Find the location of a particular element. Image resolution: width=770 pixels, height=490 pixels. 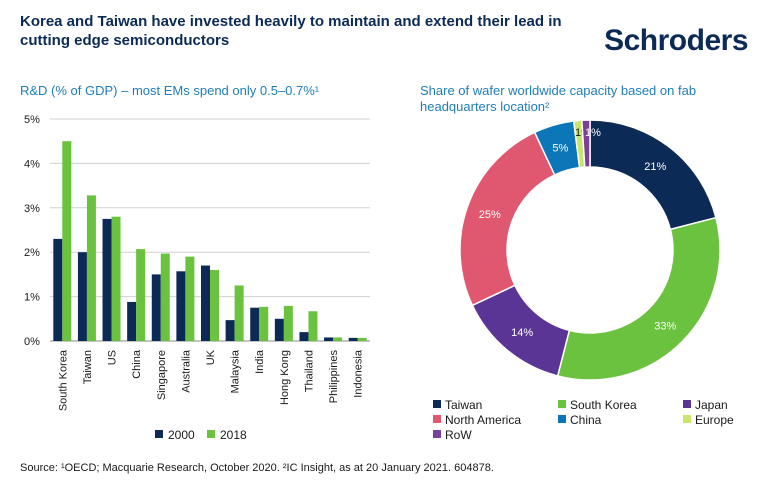

bar-2018-hong-kong is located at coordinates (288, 323).